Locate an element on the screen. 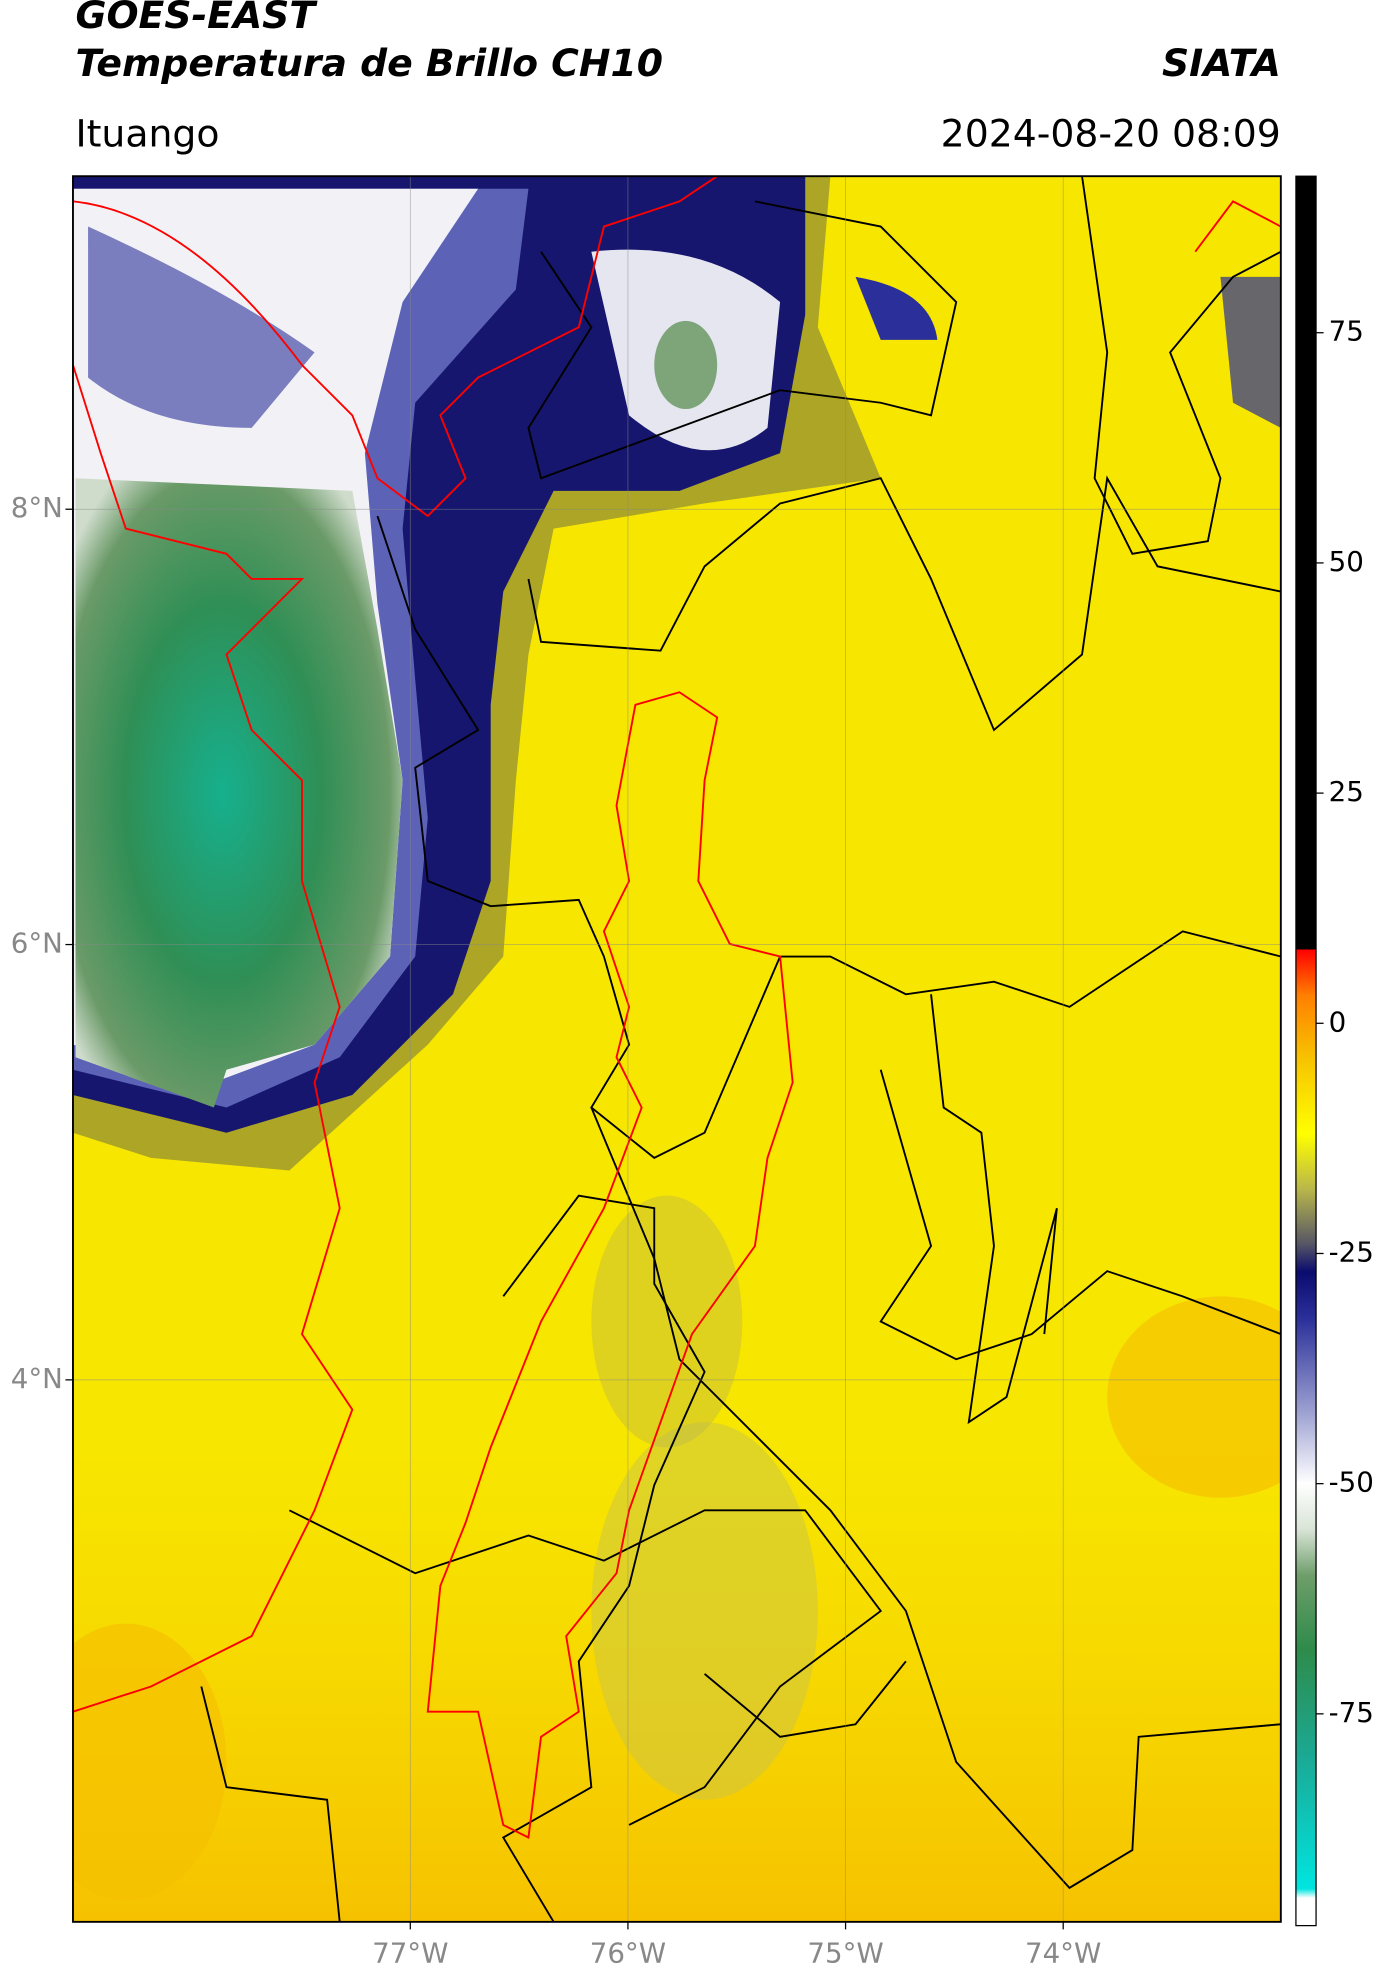 Image resolution: width=1384 pixels, height=1981 pixels. colorbar-tick-label: 0 is located at coordinates (1338, 1021).